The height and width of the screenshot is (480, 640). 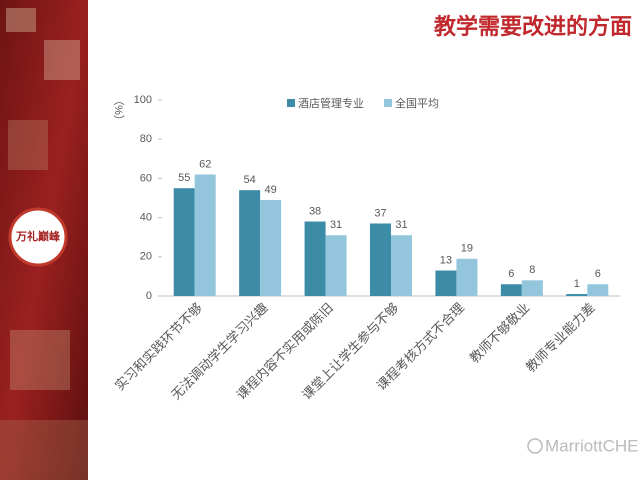 What do you see at coordinates (535, 446) in the screenshot?
I see `watermark-icon` at bounding box center [535, 446].